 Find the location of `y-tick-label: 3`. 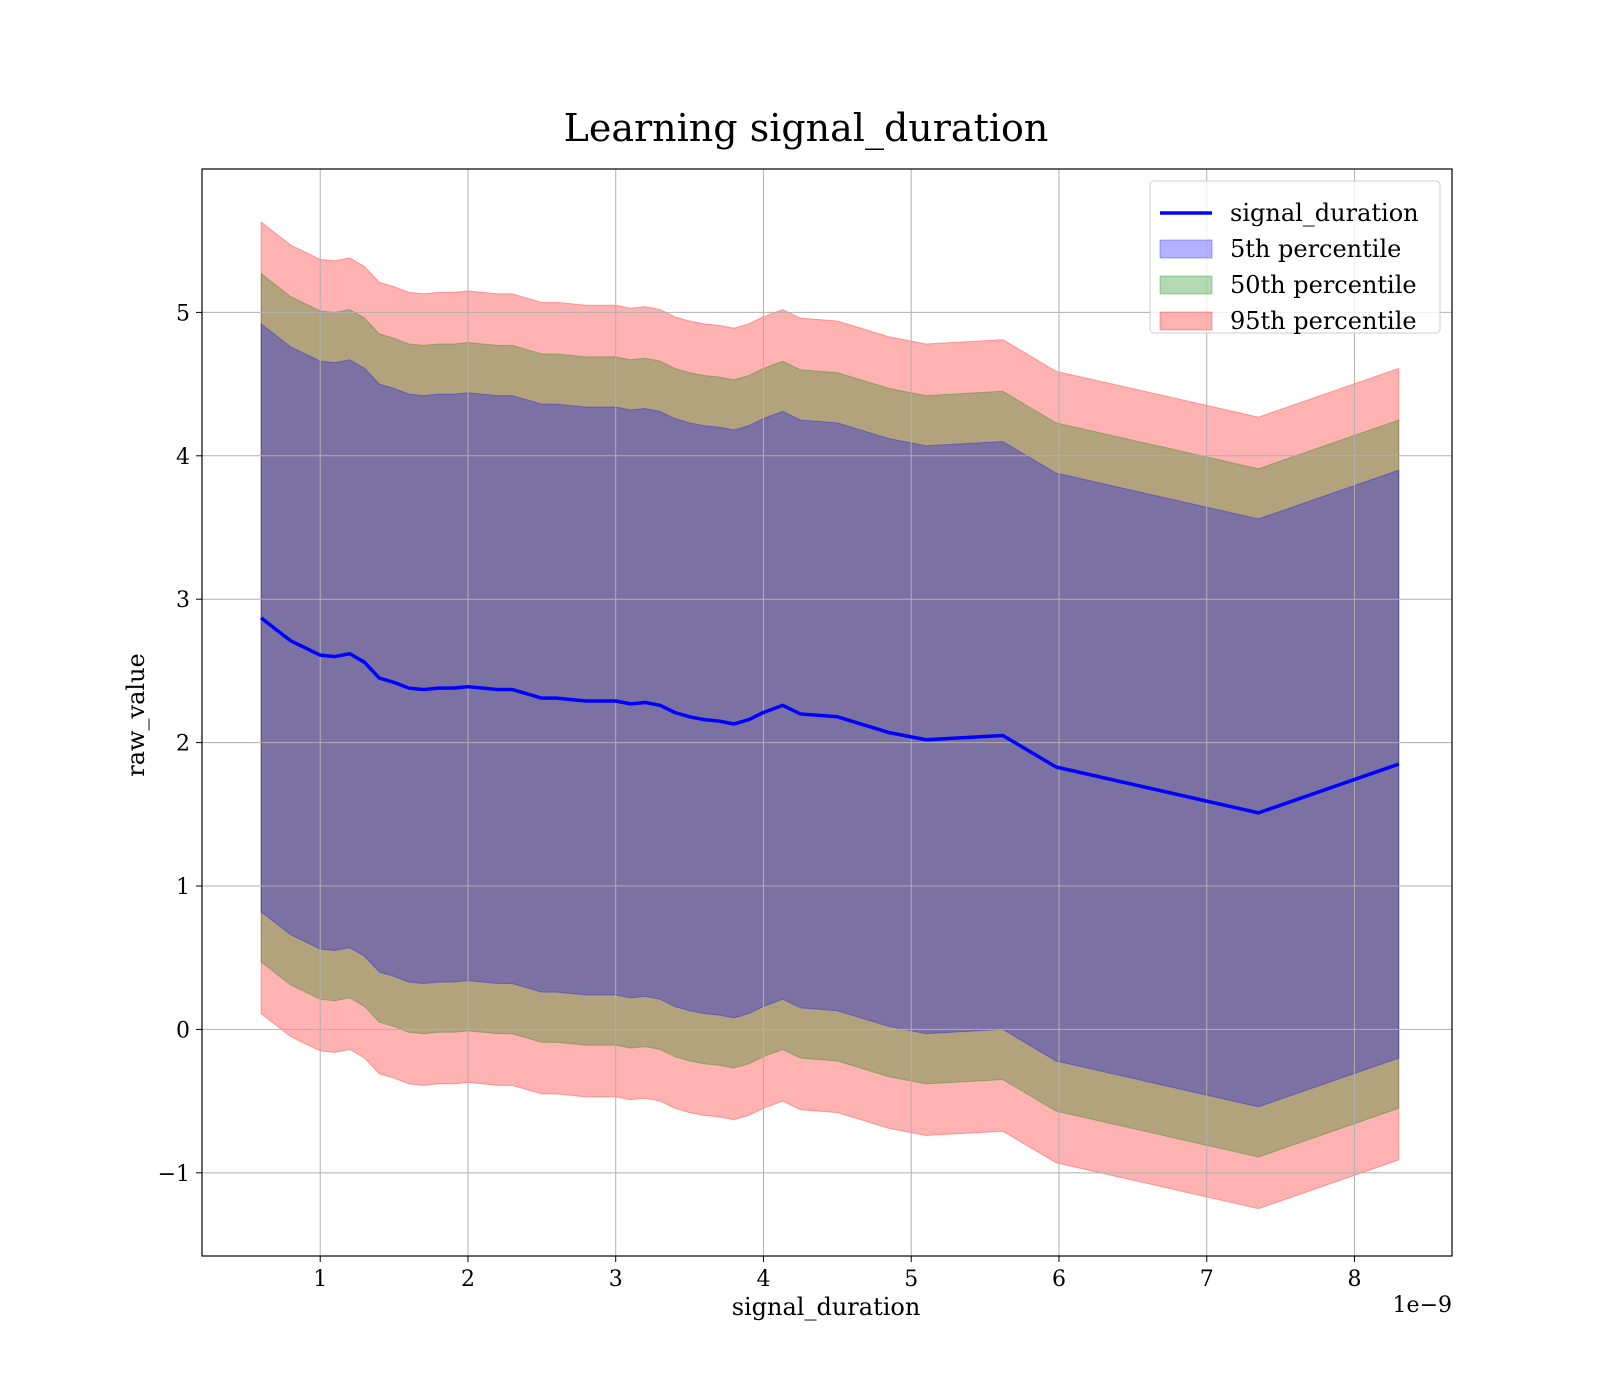

y-tick-label: 3 is located at coordinates (183, 600).